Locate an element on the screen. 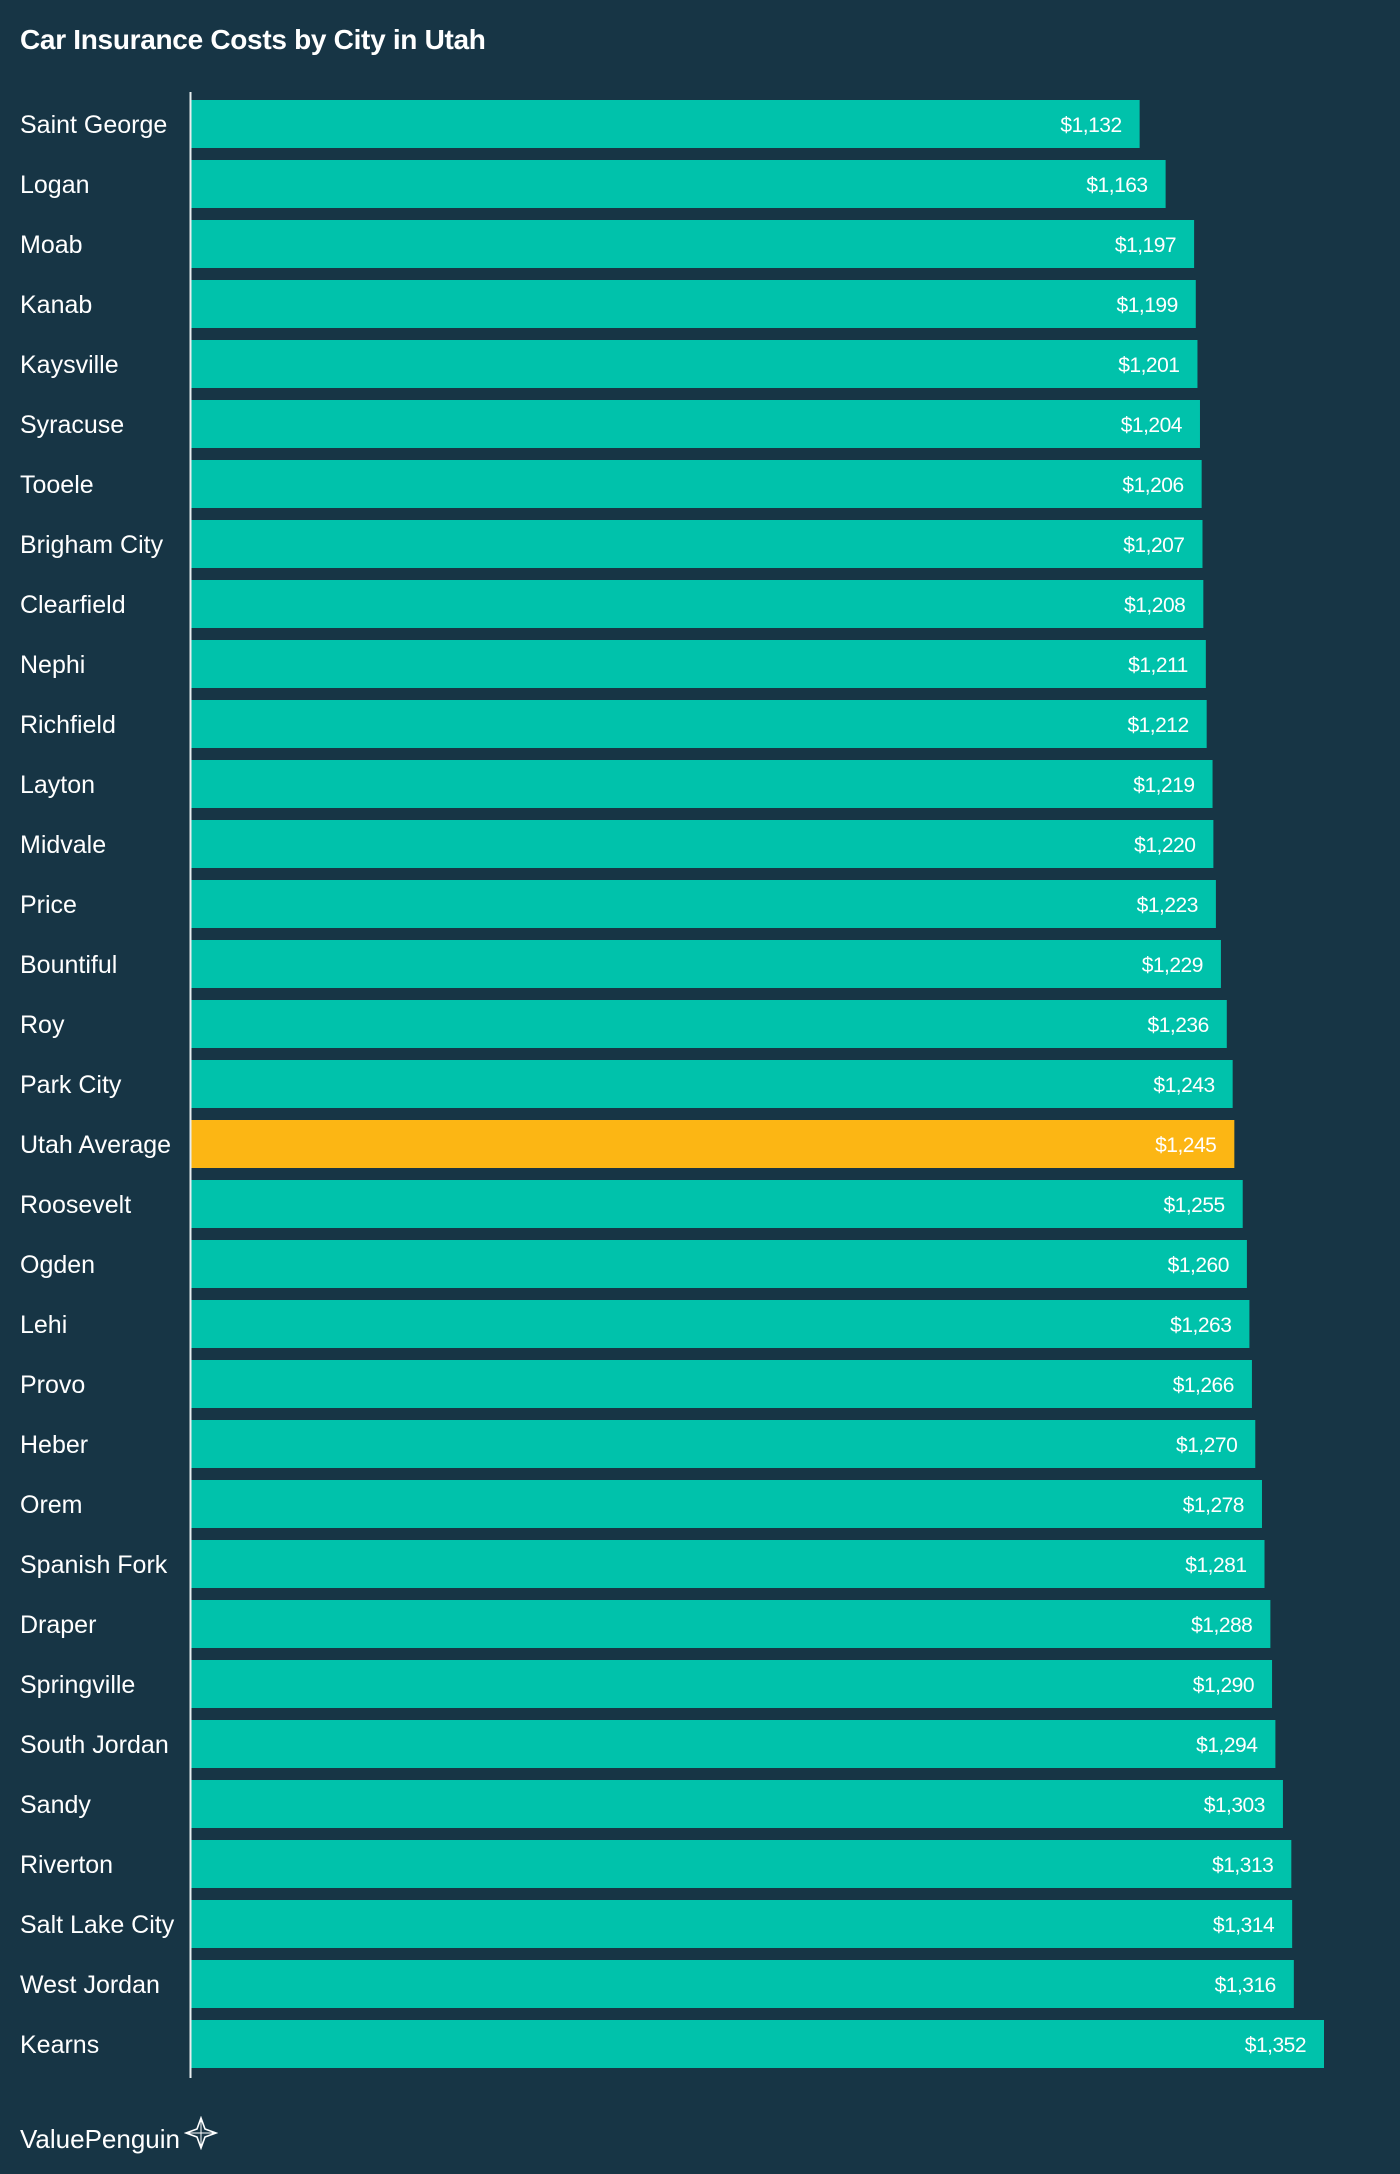 The height and width of the screenshot is (2174, 1400). category-label: Springville is located at coordinates (77, 1685).